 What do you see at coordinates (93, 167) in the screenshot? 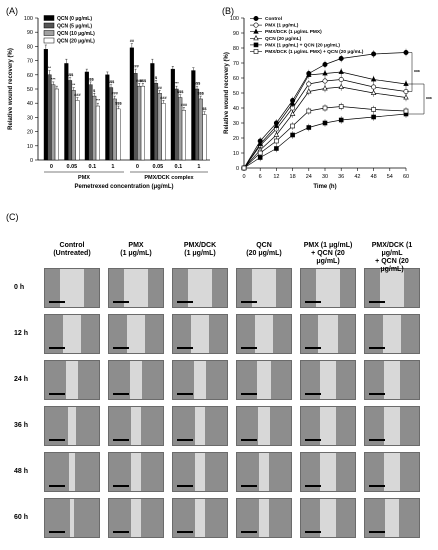
I see `x-tick-label: 0.1` at bounding box center [93, 167].